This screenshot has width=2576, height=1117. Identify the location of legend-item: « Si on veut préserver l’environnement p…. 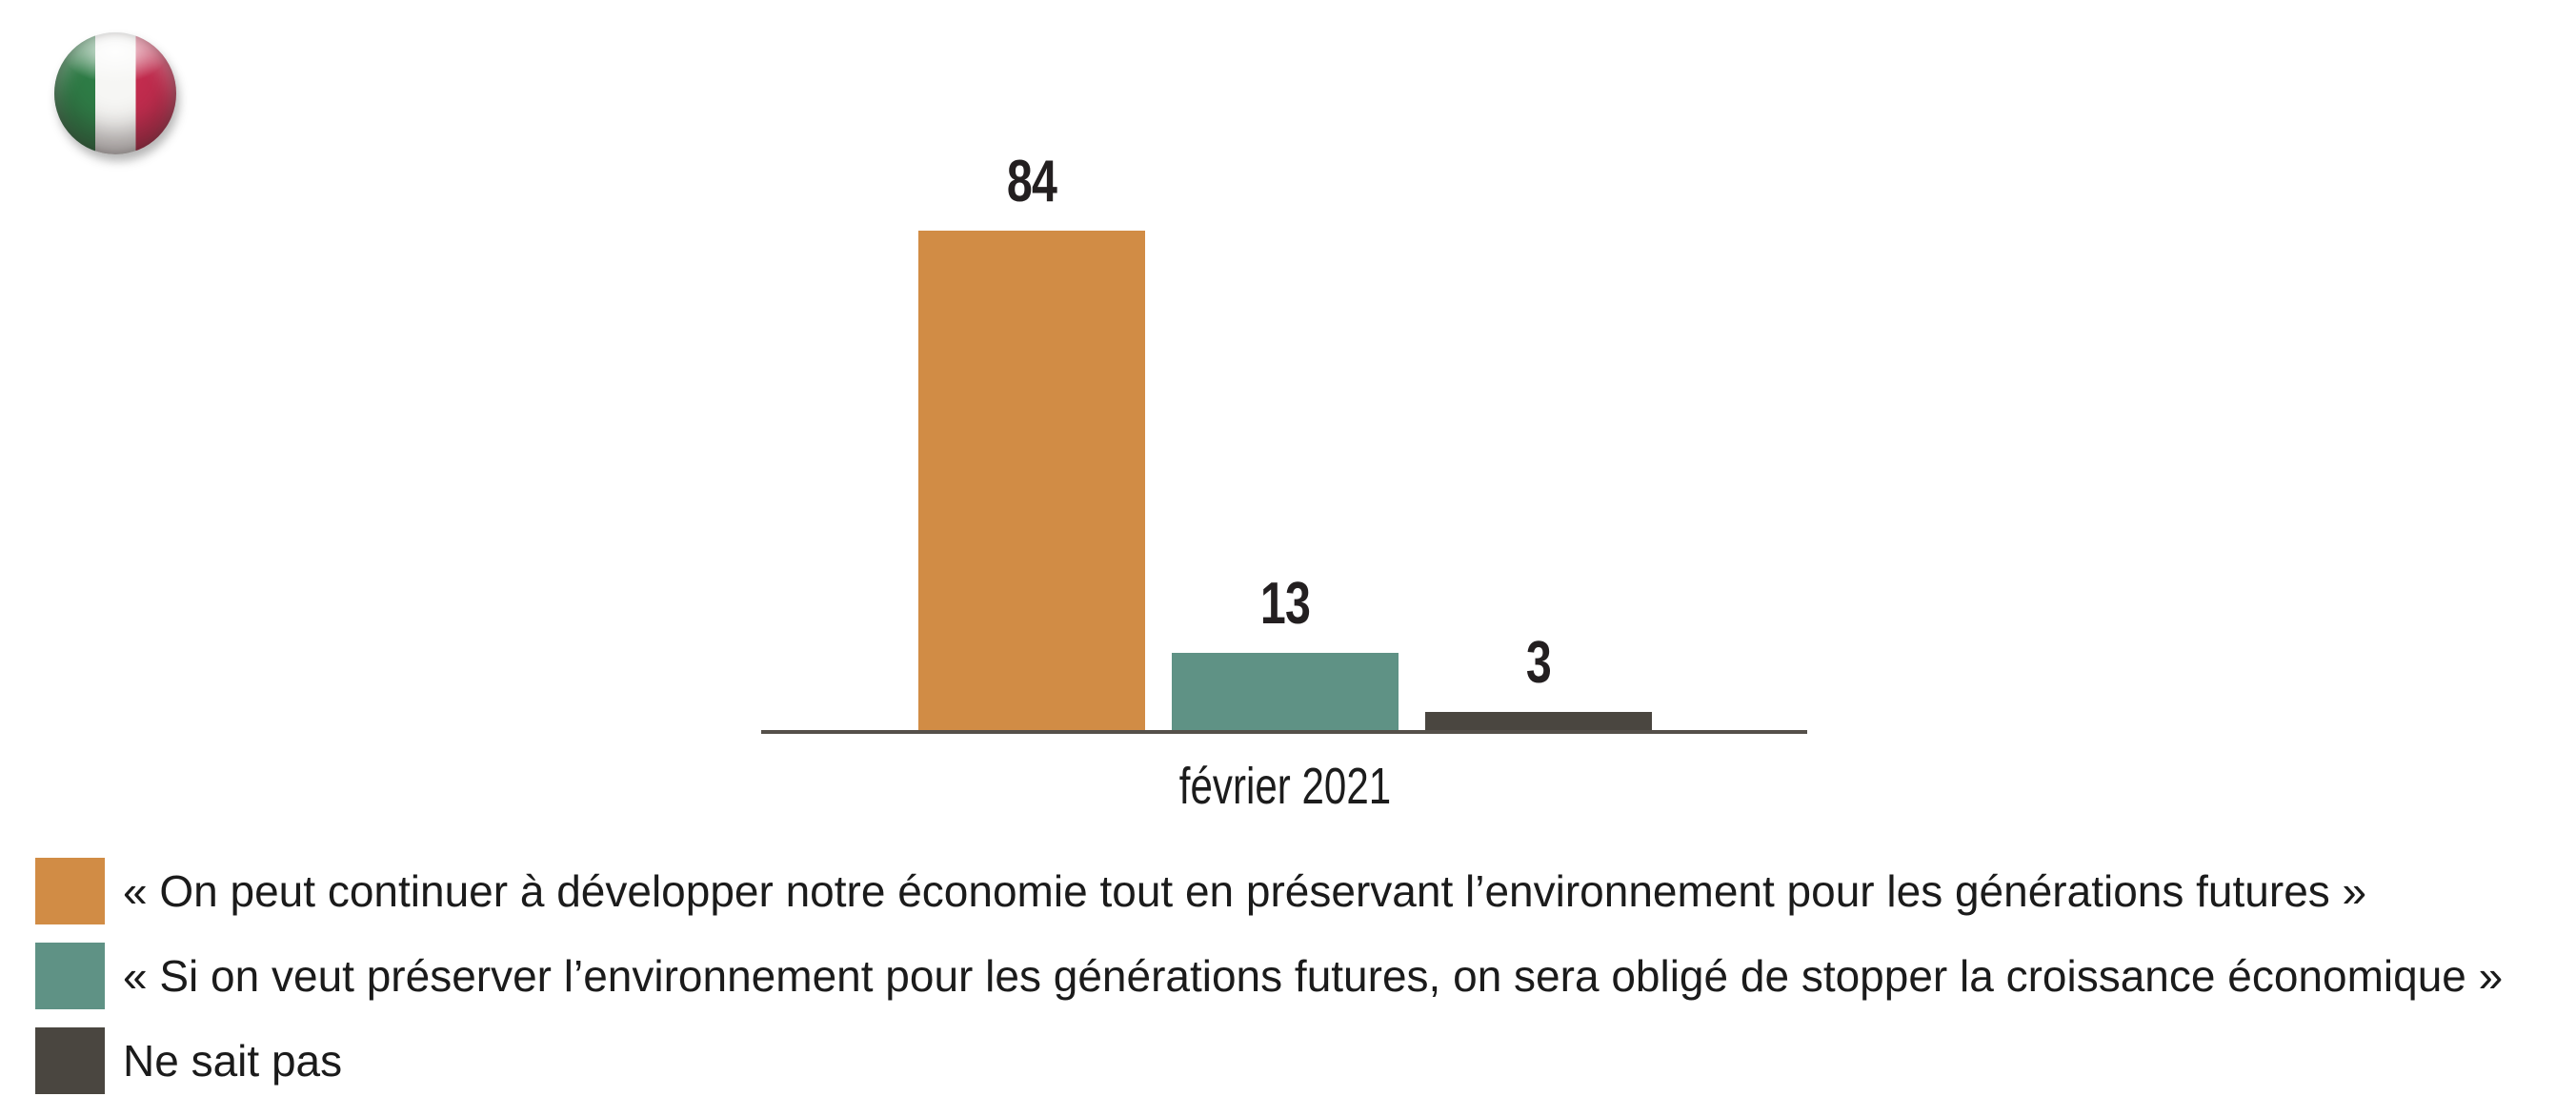
(1269, 976).